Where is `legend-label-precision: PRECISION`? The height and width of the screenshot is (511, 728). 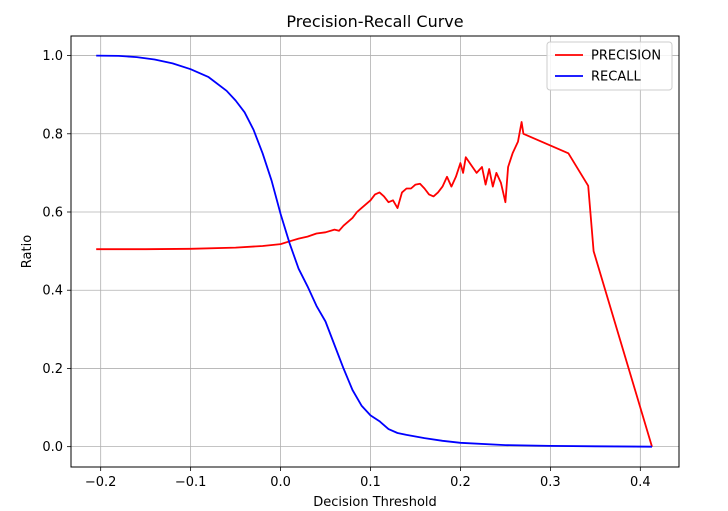 legend-label-precision: PRECISION is located at coordinates (626, 56).